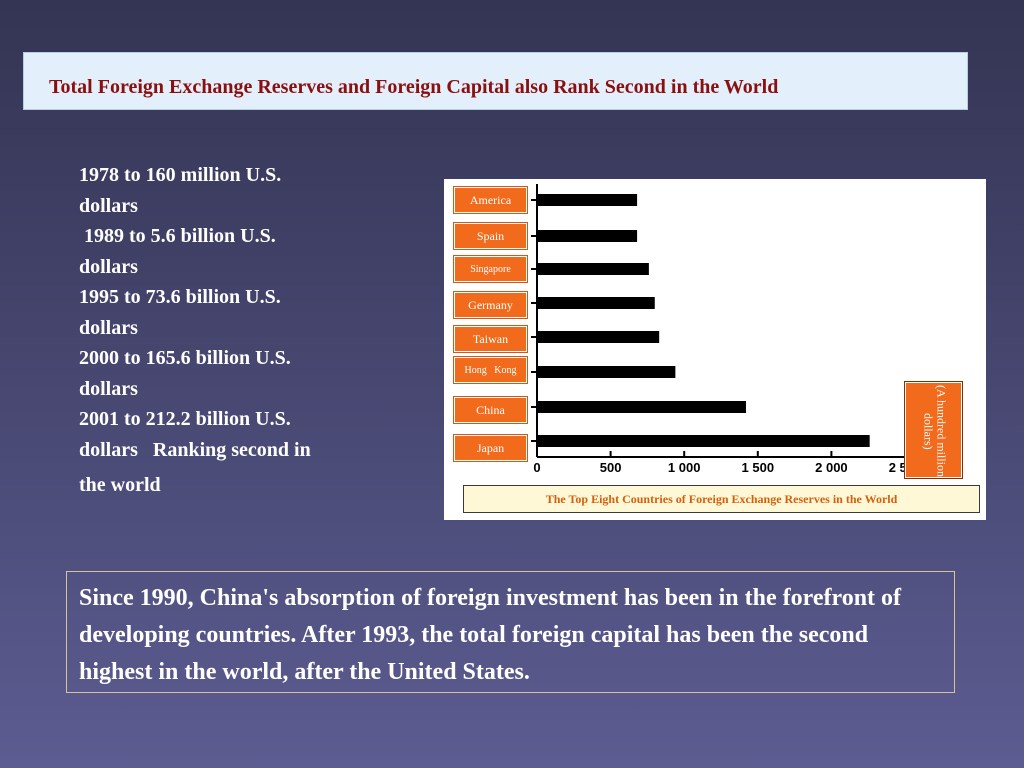 The image size is (1024, 768). What do you see at coordinates (490, 339) in the screenshot?
I see `country-label: Taiwan` at bounding box center [490, 339].